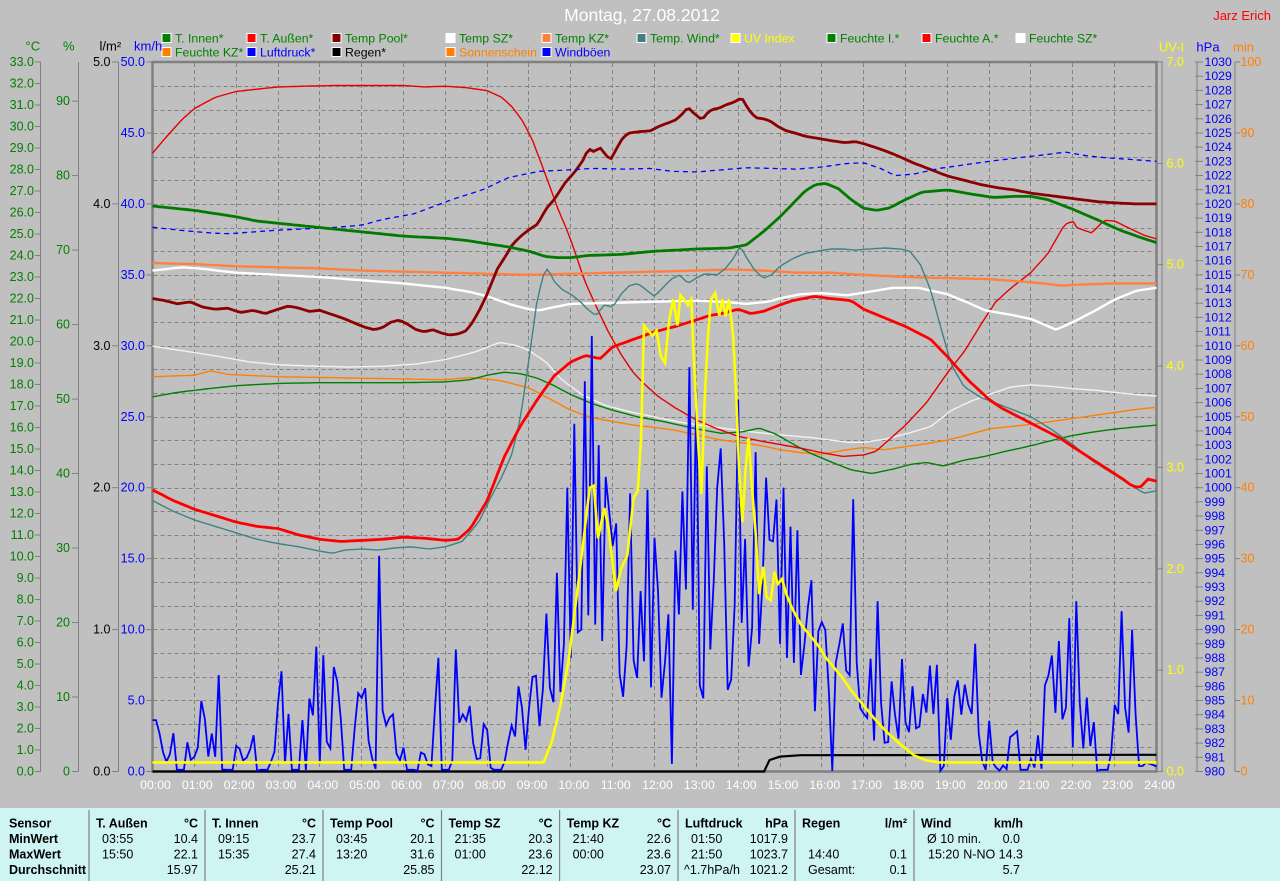  I want to click on svg-text: 40, so click(1248, 488).